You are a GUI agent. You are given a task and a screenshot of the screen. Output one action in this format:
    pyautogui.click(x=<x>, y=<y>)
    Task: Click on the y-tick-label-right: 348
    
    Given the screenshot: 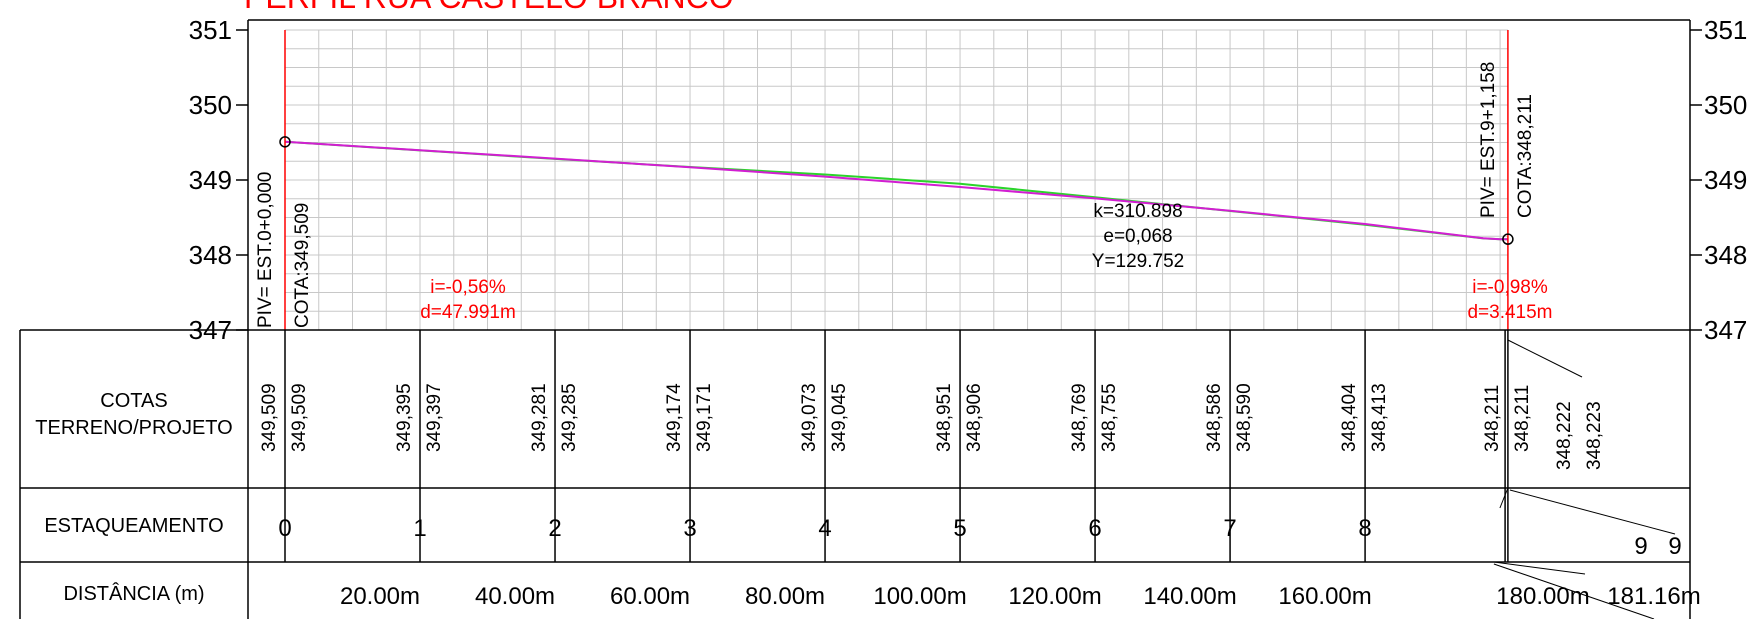 What is the action you would take?
    pyautogui.click(x=1725, y=255)
    